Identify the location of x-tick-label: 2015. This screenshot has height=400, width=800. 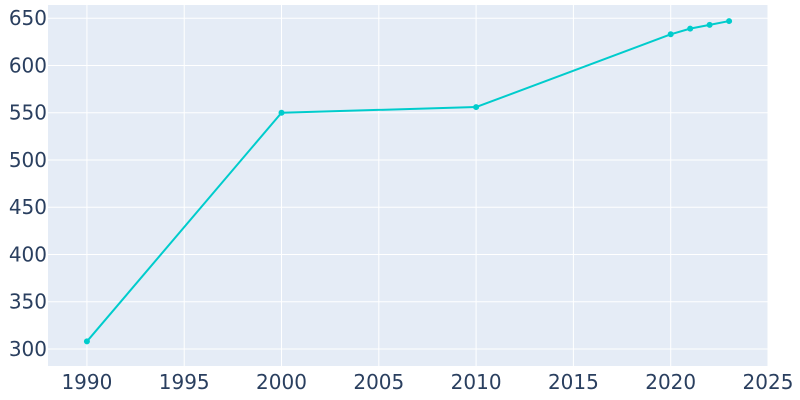
(573, 382).